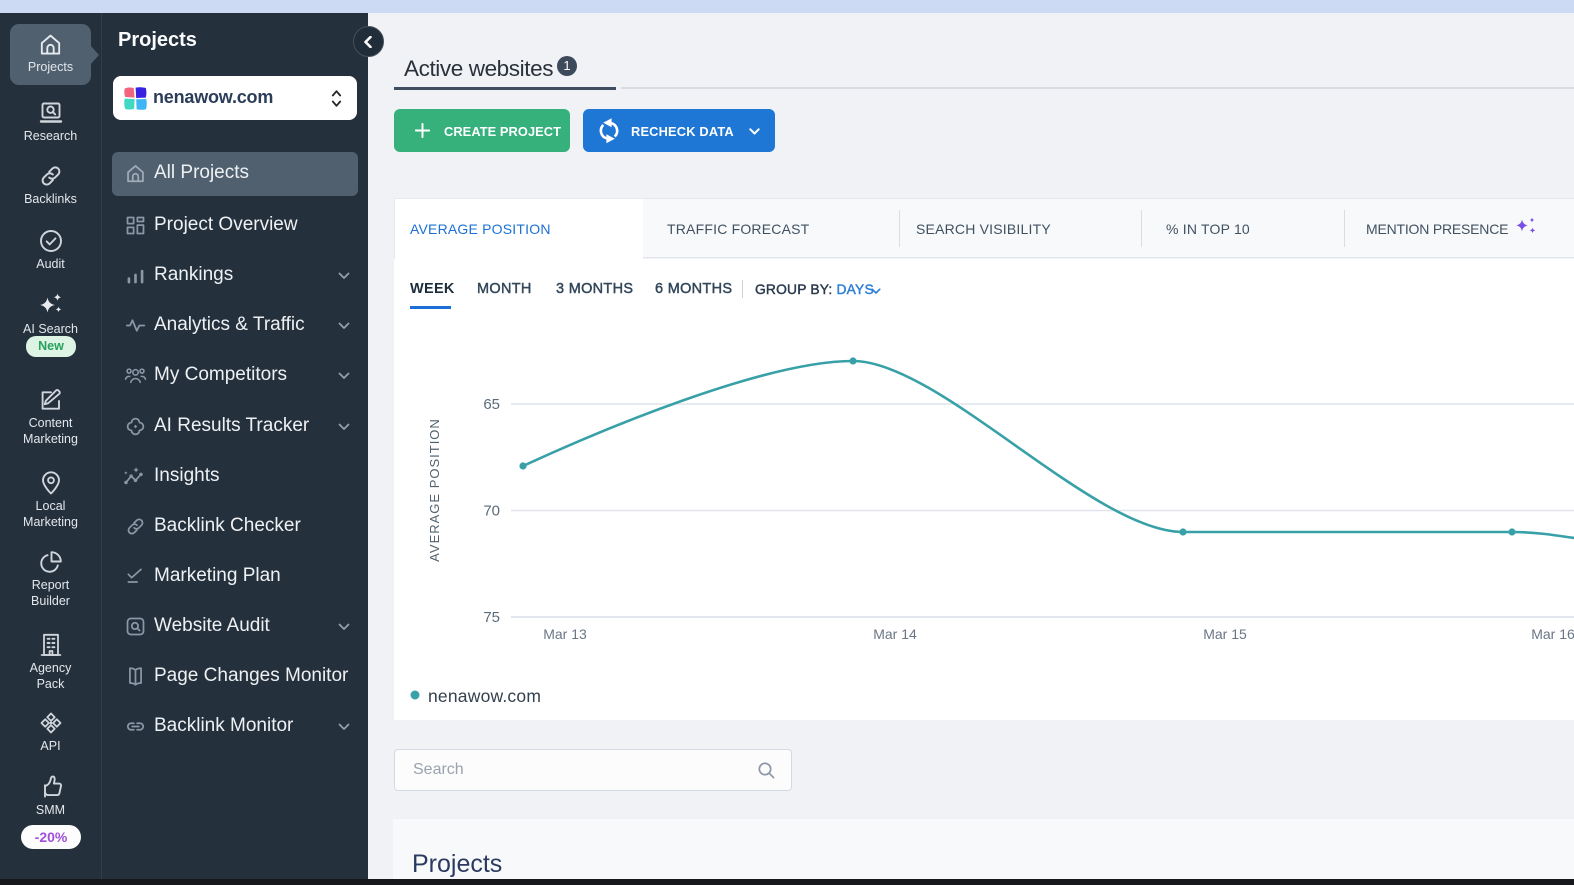 Image resolution: width=1574 pixels, height=885 pixels. I want to click on svg-text: 75, so click(491, 617).